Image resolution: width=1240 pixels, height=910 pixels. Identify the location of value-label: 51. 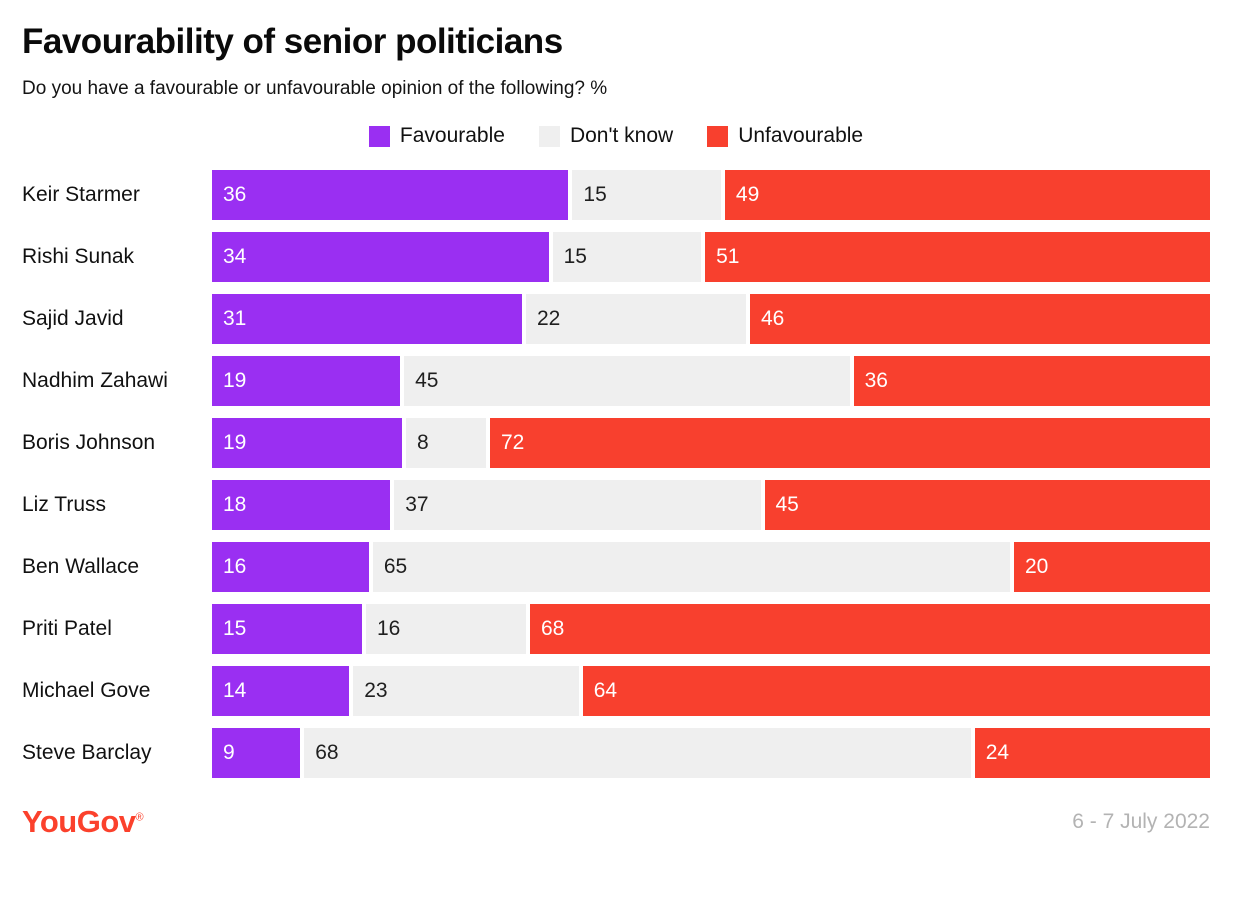
(728, 256).